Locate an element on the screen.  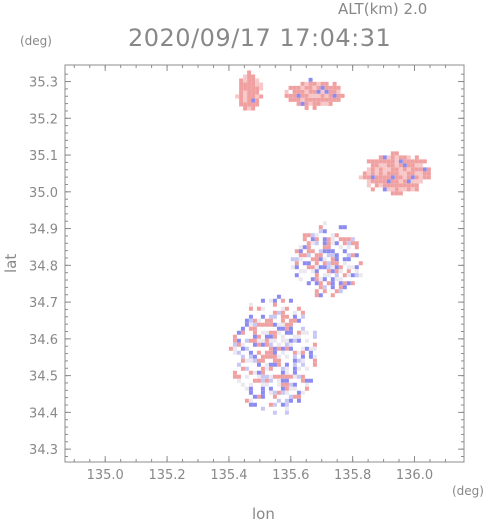
y-tick-label: 35.2 is located at coordinates (43, 119).